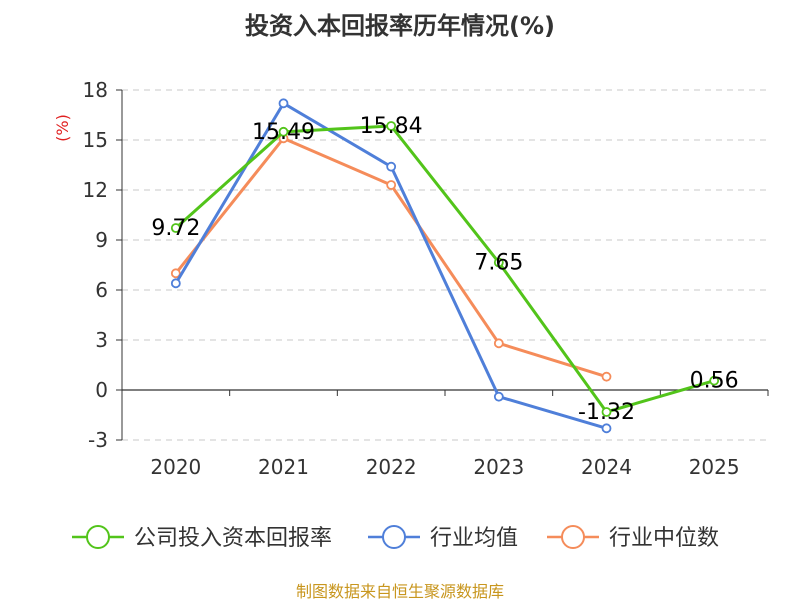 The width and height of the screenshot is (800, 600). I want to click on data-label: 7.65, so click(498, 263).